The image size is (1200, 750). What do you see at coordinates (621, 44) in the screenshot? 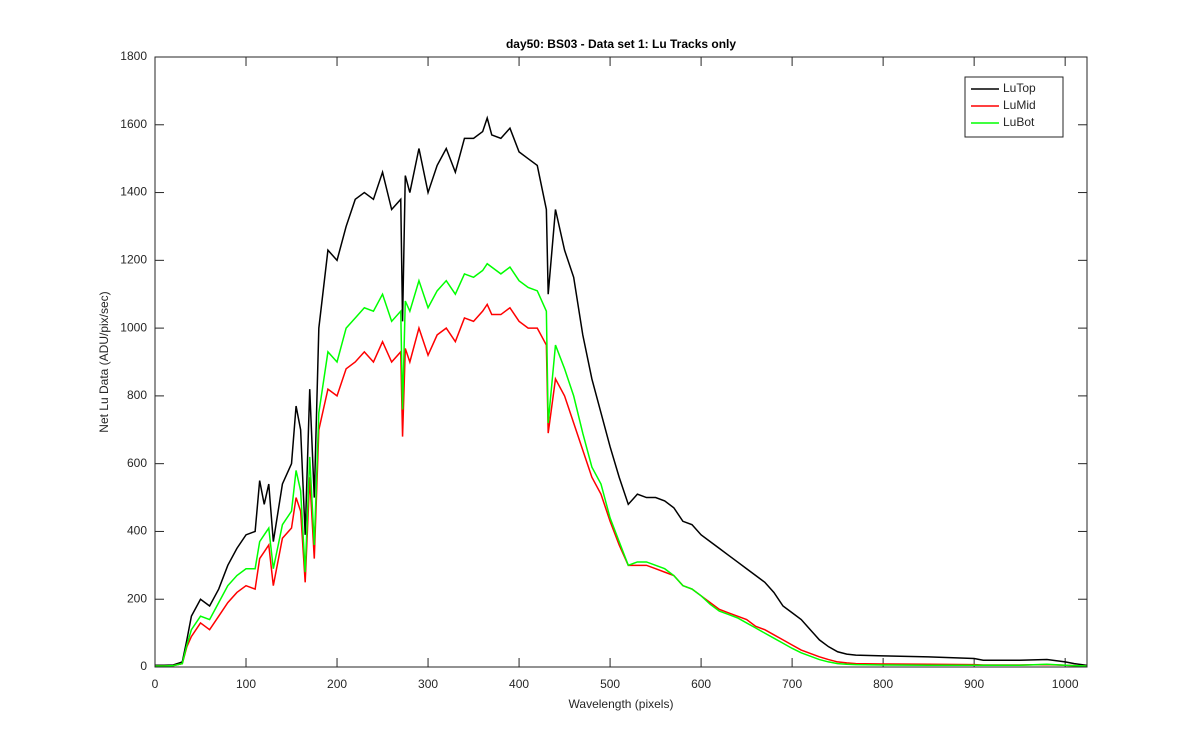
I see `chart-title: day50: BS03 - Data set 1: Lu Tracks only` at bounding box center [621, 44].